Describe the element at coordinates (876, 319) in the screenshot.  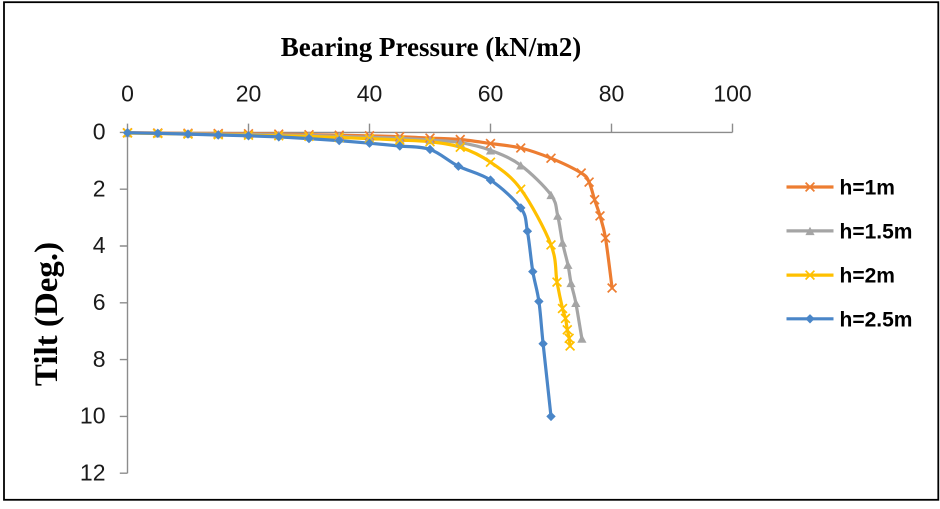
I see `svg-text: h=2.5m` at that location.